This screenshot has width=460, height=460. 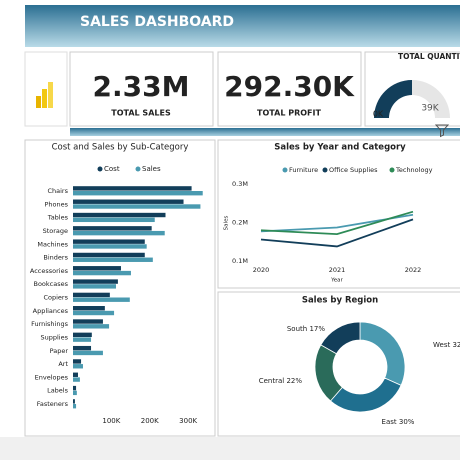 I want to click on y-tick-label: Phones, so click(x=56, y=204).